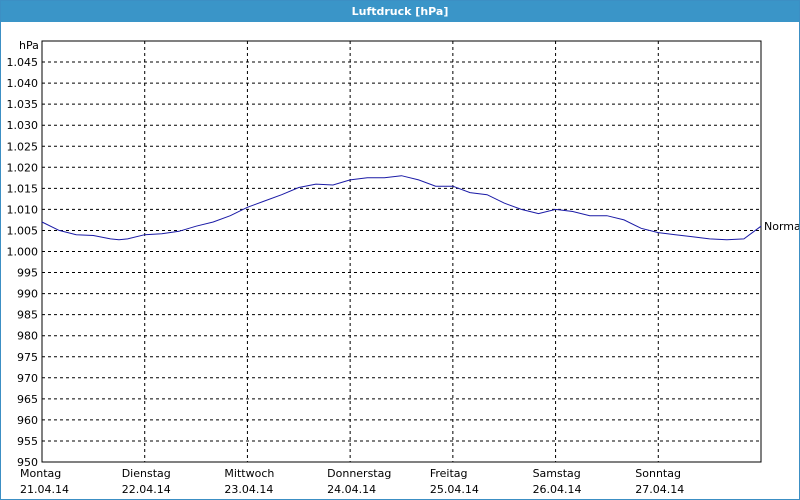 Image resolution: width=800 pixels, height=500 pixels. I want to click on x-tick-date-label: 25.04.14, so click(454, 489).